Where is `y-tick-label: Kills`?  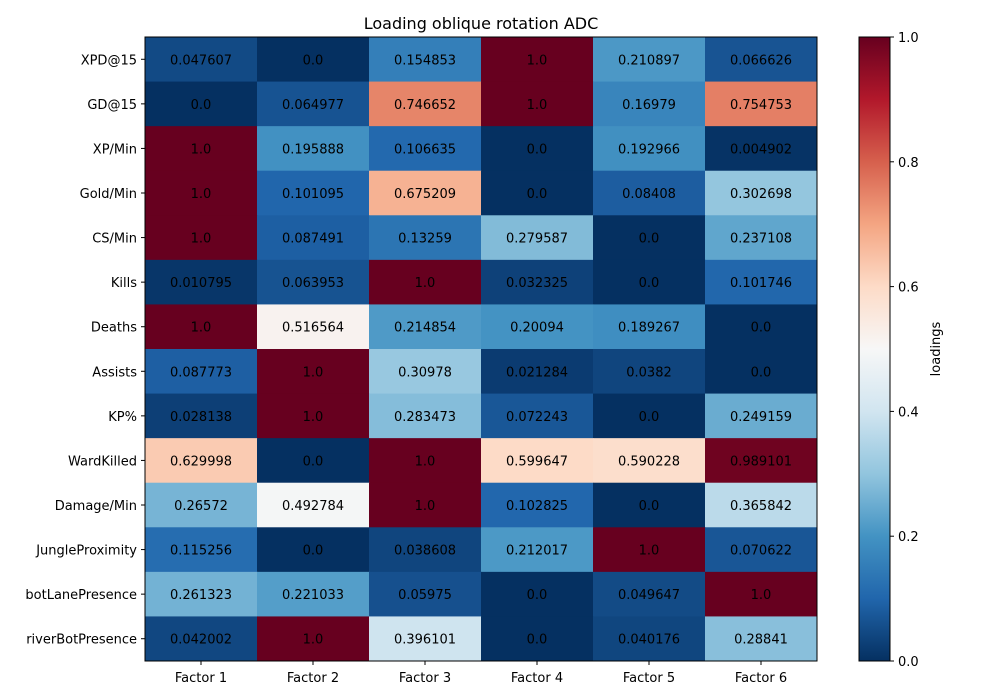 y-tick-label: Kills is located at coordinates (124, 283).